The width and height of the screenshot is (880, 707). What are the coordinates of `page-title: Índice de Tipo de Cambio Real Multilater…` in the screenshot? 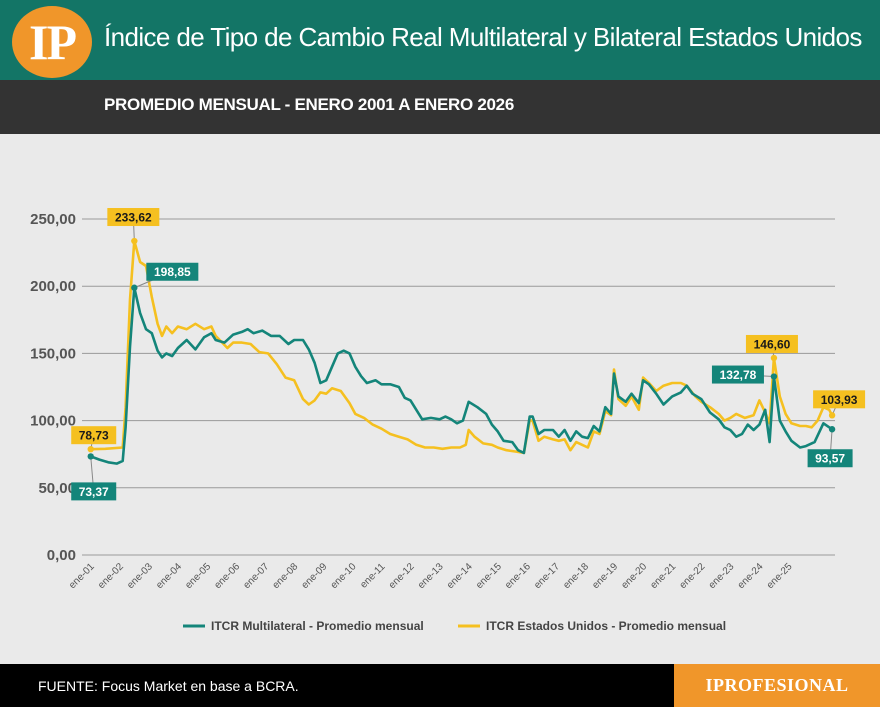 It's located at (483, 37).